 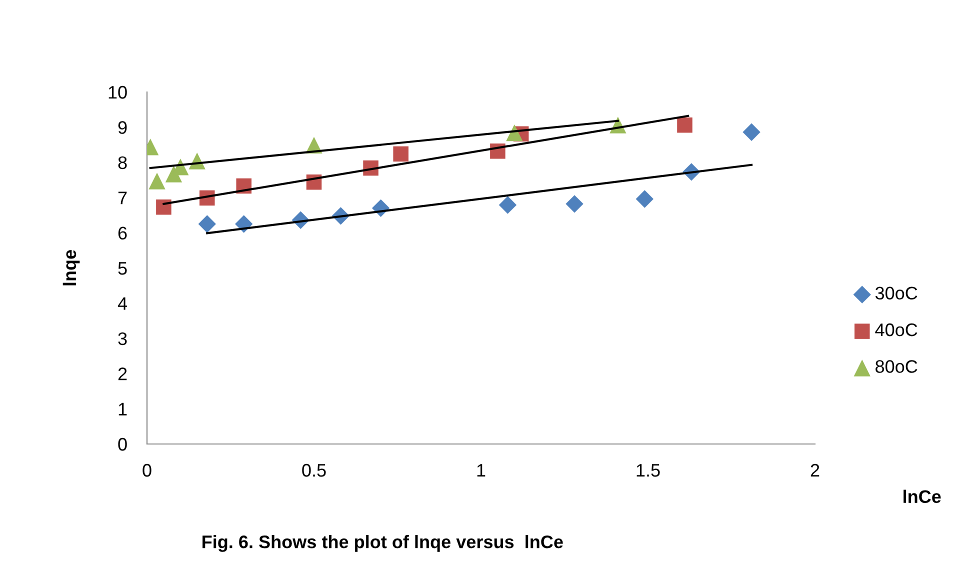 What do you see at coordinates (122, 163) in the screenshot?
I see `y-tick-label: 8` at bounding box center [122, 163].